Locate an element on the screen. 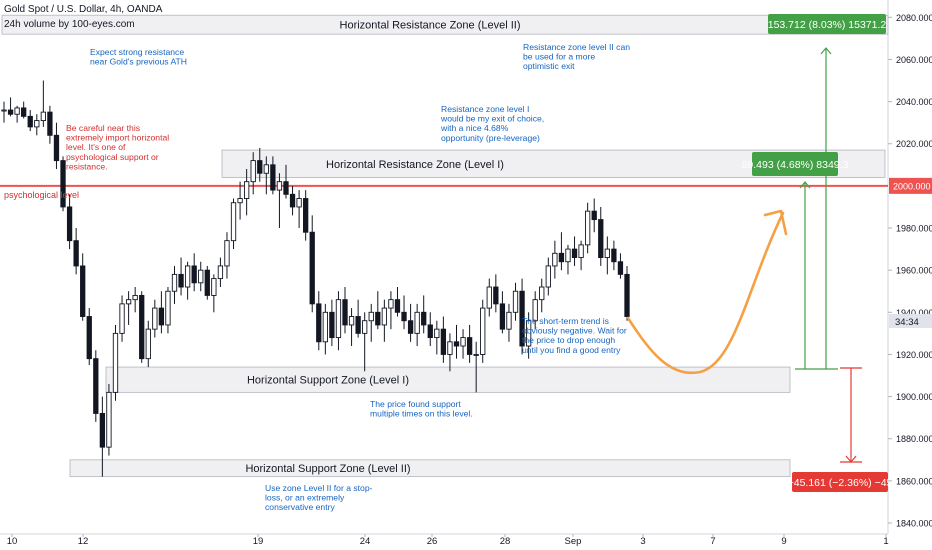 The height and width of the screenshot is (550, 932). annotation-line: Be careful near this is located at coordinates (103, 128).